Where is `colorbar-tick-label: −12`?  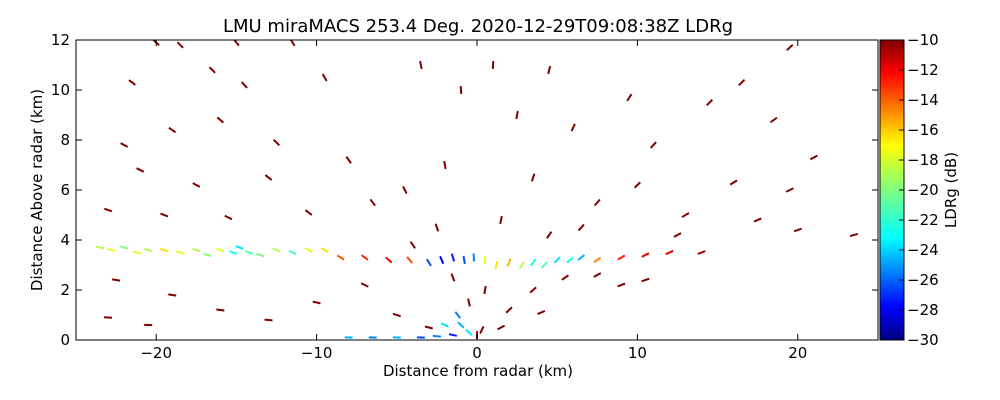
colorbar-tick-label: −12 is located at coordinates (923, 70).